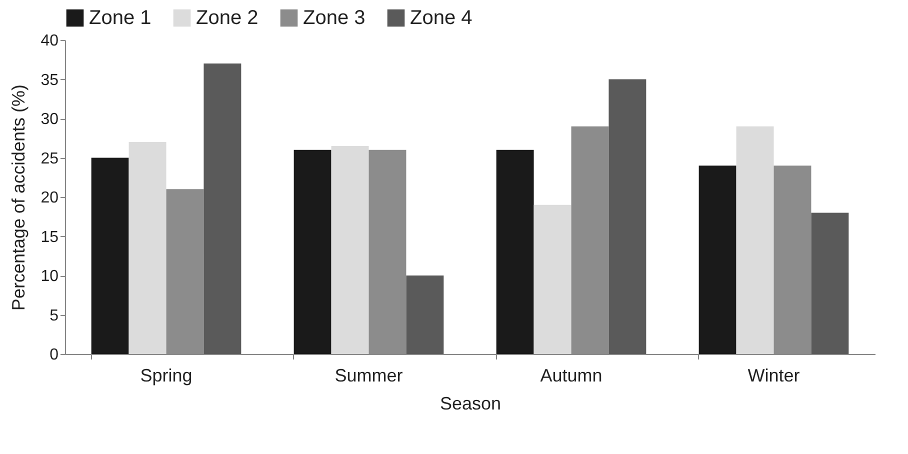 This screenshot has width=908, height=454. Describe the element at coordinates (18, 197) in the screenshot. I see `y-axis-title: Percentage of accidents (%)` at that location.